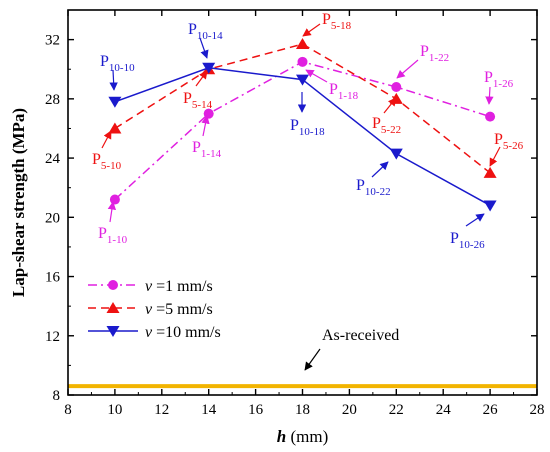 The image size is (550, 452). I want to click on legend-label: v =10 mm/s, so click(183, 332).